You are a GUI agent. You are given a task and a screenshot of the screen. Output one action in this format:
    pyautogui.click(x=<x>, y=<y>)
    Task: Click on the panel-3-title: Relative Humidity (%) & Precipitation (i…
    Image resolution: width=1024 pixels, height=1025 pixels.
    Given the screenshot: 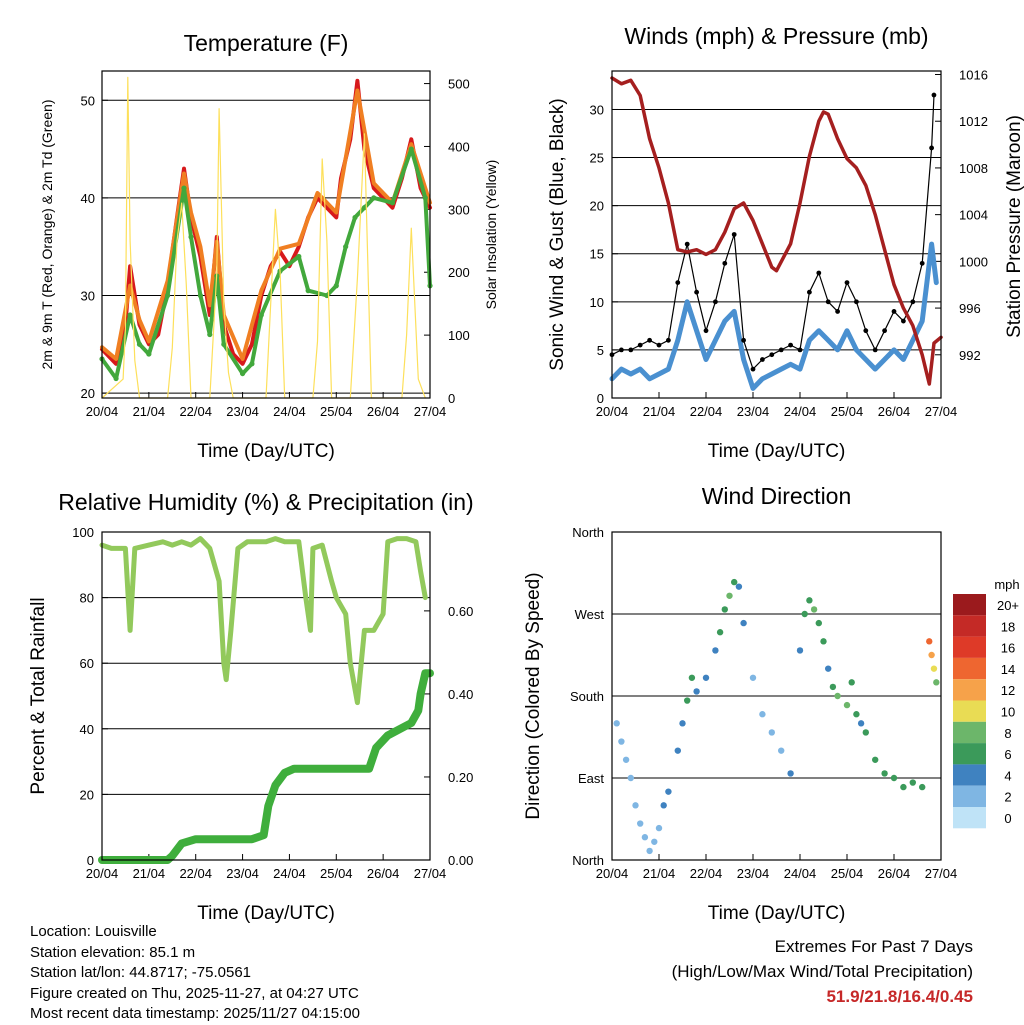 What is the action you would take?
    pyautogui.click(x=265, y=502)
    